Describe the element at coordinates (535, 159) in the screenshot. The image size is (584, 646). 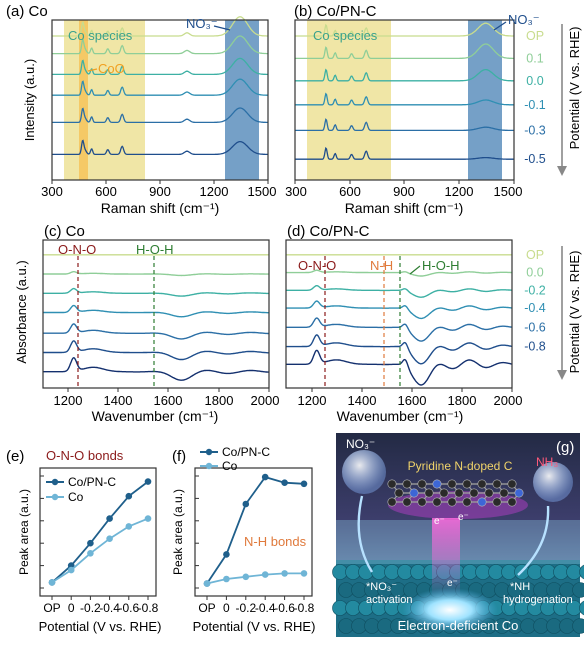
I see `potential-label: -0.5` at that location.